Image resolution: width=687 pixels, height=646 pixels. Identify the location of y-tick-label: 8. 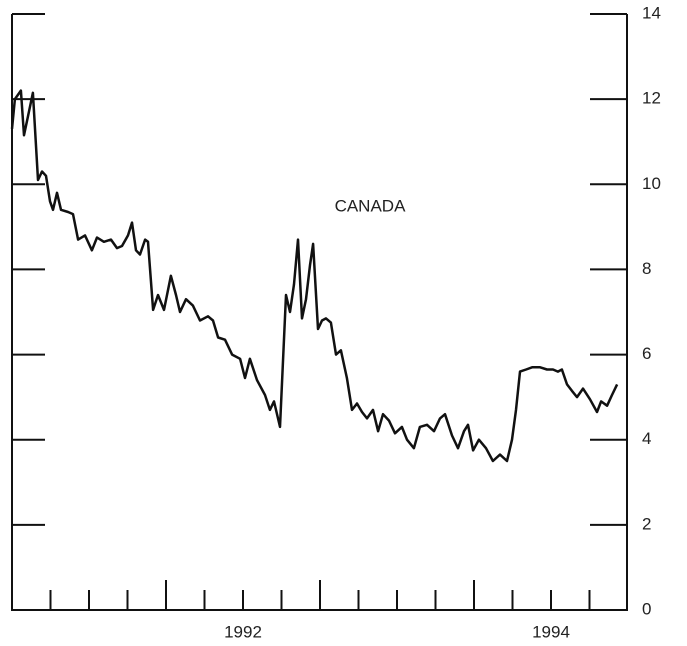
(646, 268).